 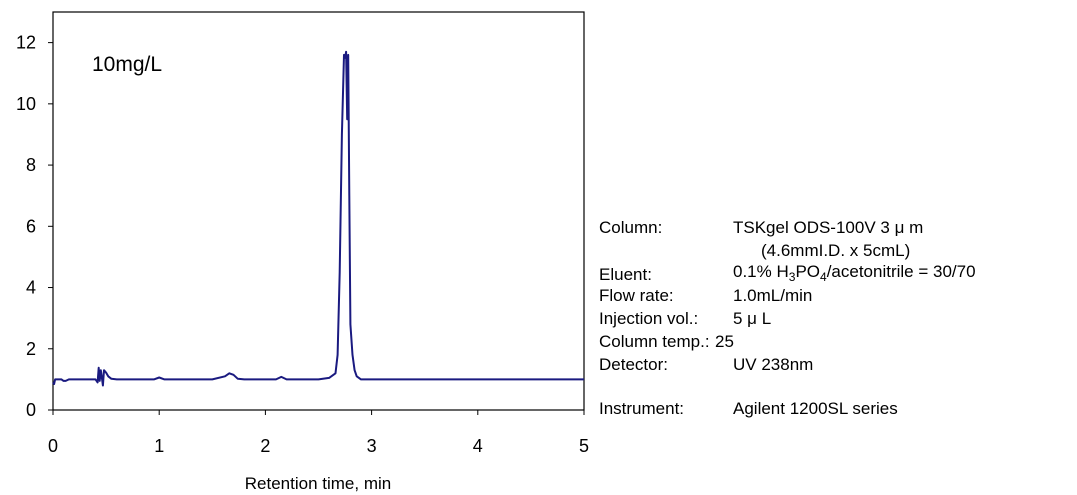 I want to click on y-tick-label: 10, so click(x=26, y=104).